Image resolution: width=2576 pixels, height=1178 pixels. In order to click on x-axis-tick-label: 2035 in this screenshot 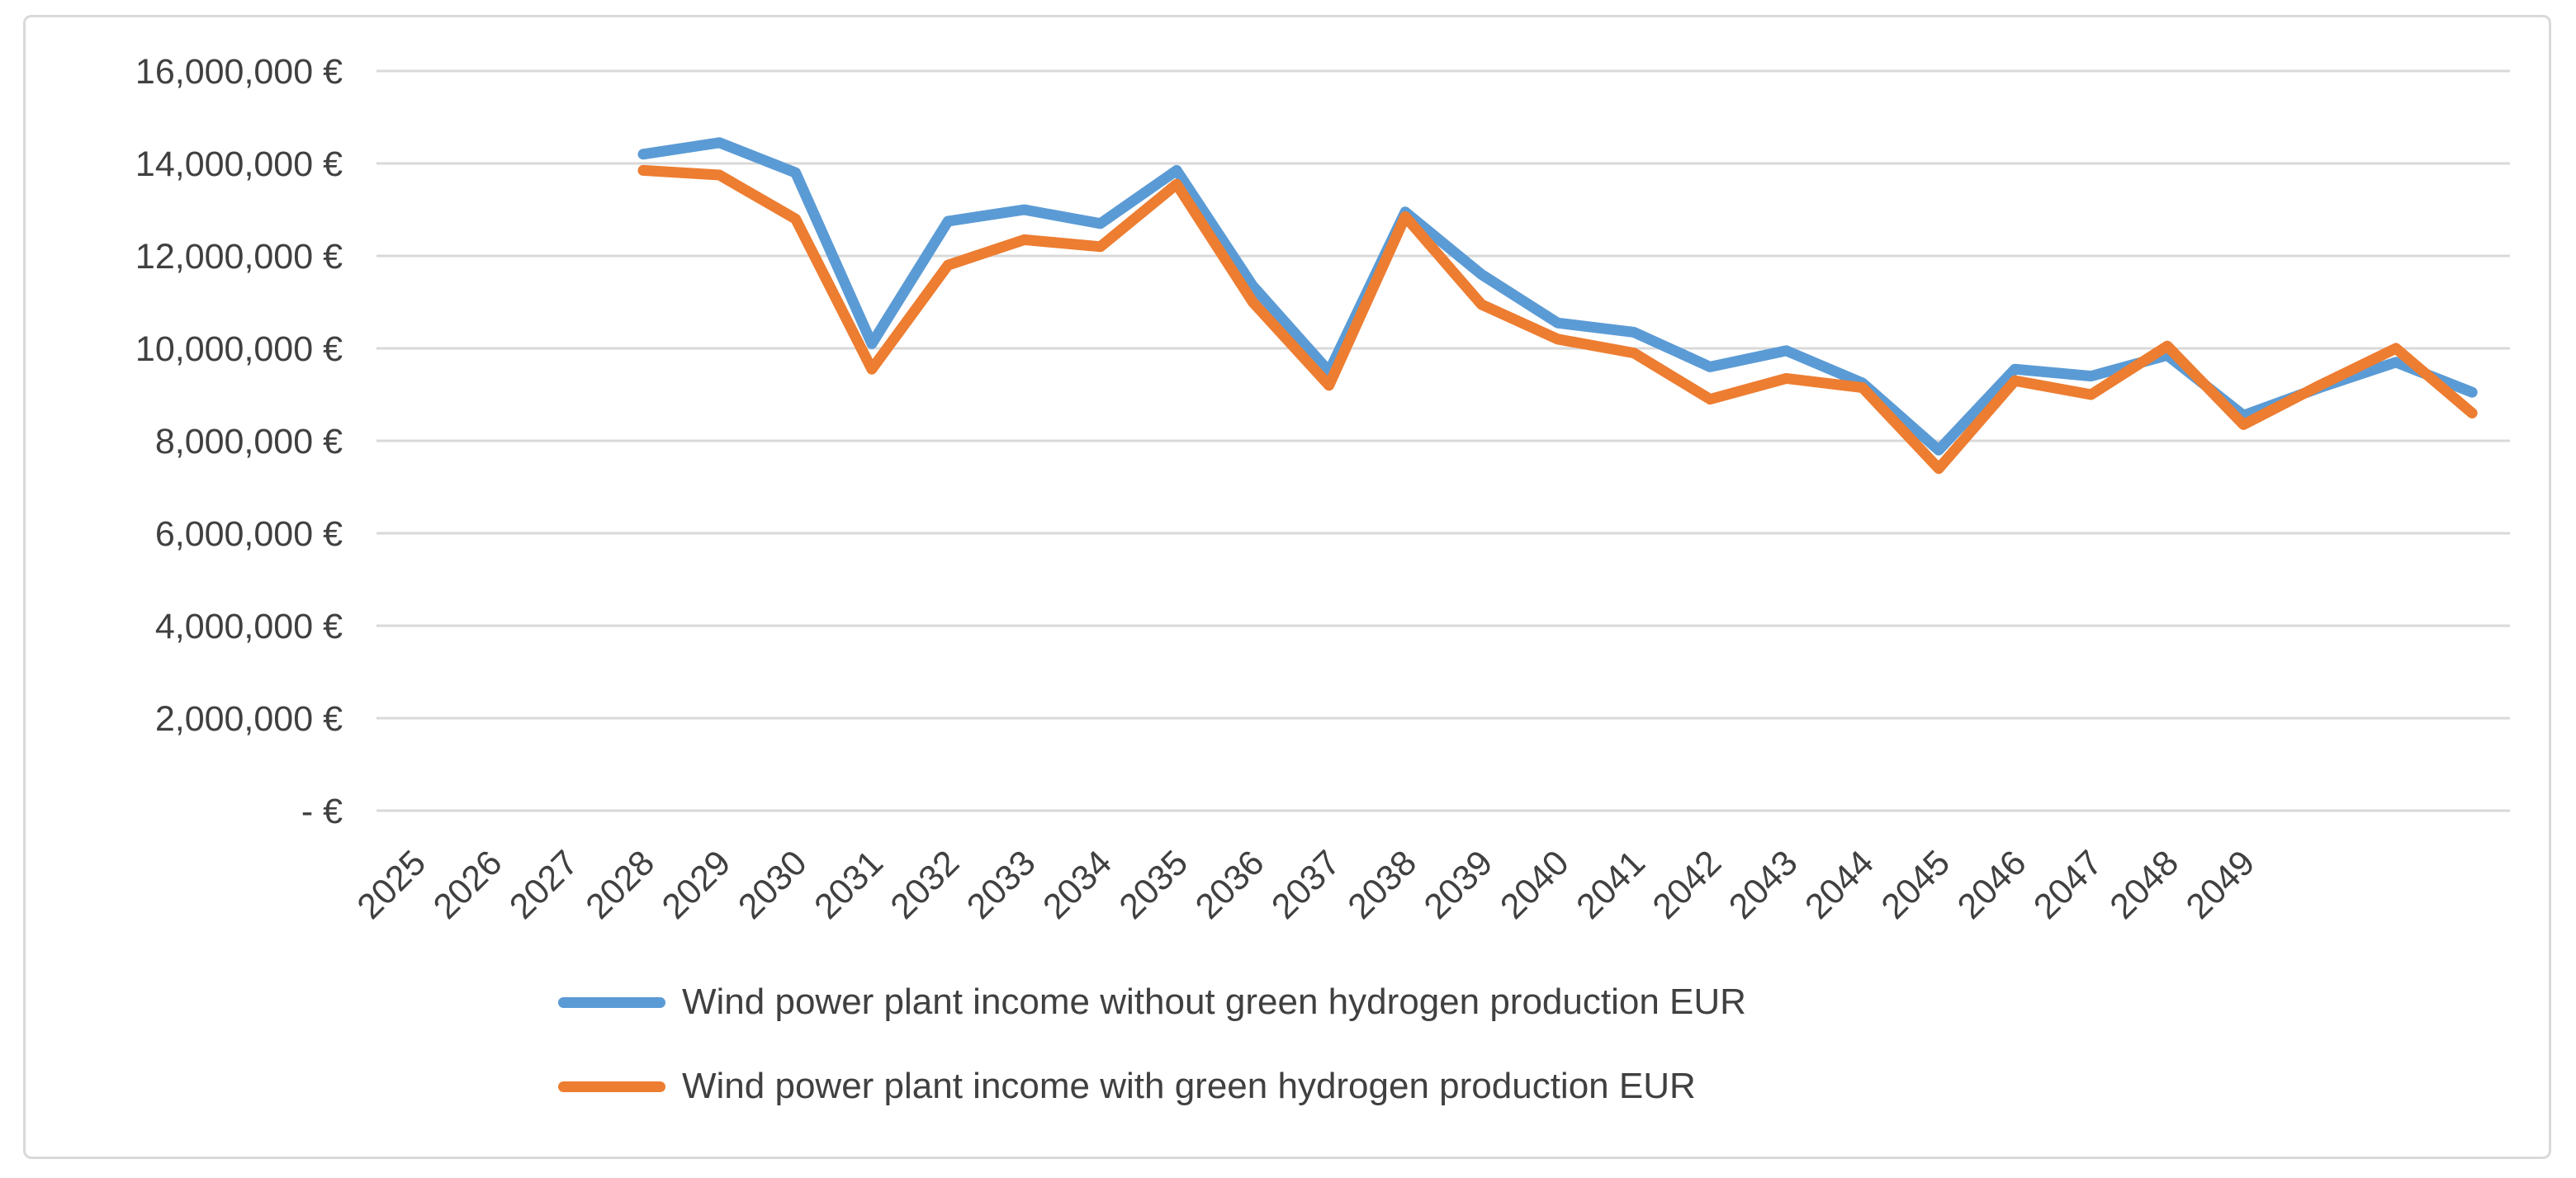, I will do `click(1154, 885)`.